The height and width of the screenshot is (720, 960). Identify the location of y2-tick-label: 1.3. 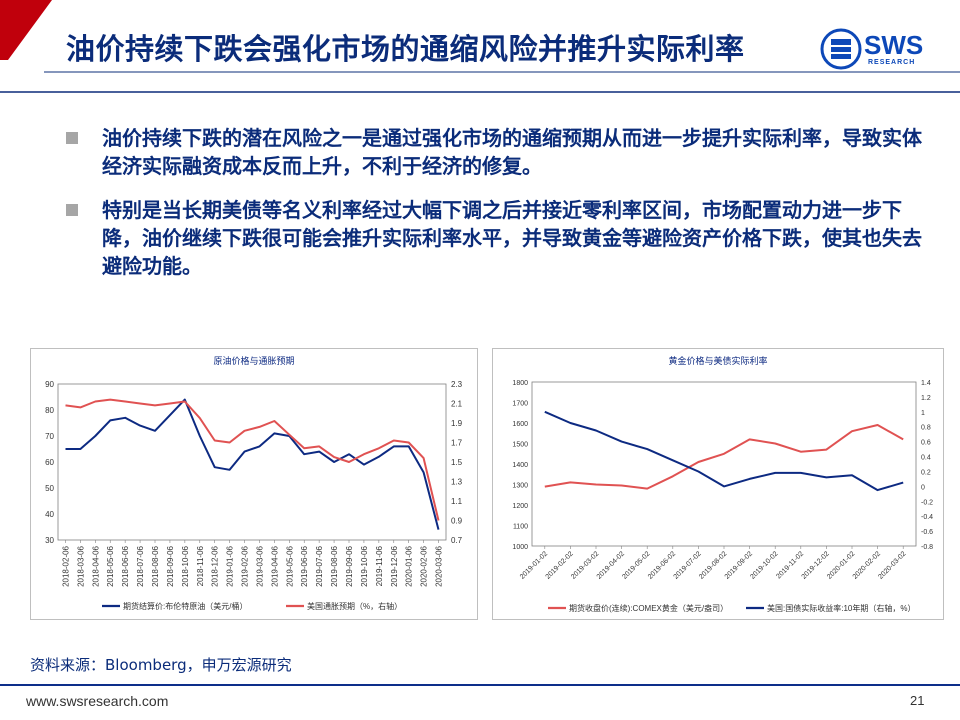
(457, 482).